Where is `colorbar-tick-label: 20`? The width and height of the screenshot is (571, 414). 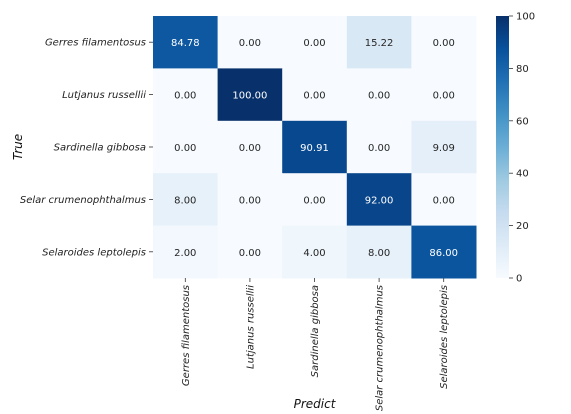 colorbar-tick-label: 20 is located at coordinates (522, 226).